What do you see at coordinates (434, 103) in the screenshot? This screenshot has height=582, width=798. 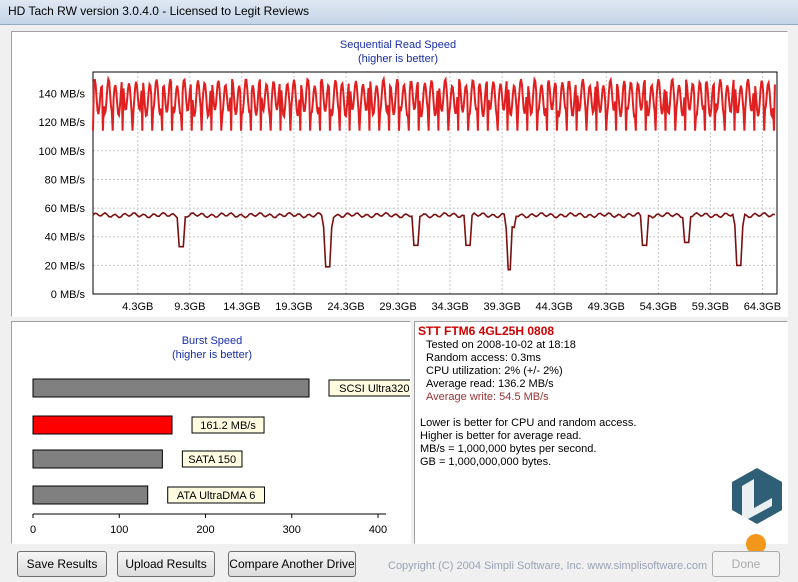 I see `read-speed-line` at bounding box center [434, 103].